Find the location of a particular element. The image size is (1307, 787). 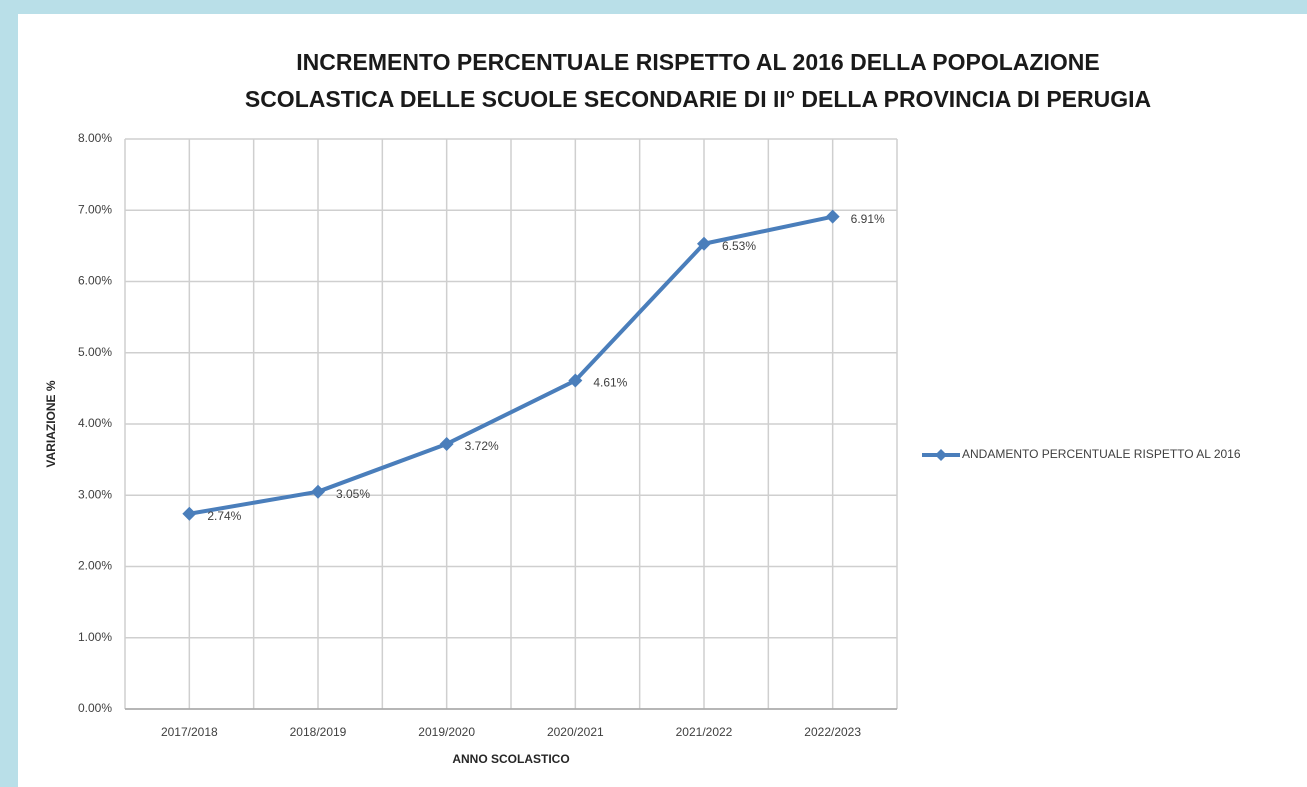

x-axis-title: ANNO SCOLASTICO is located at coordinates (510, 759).